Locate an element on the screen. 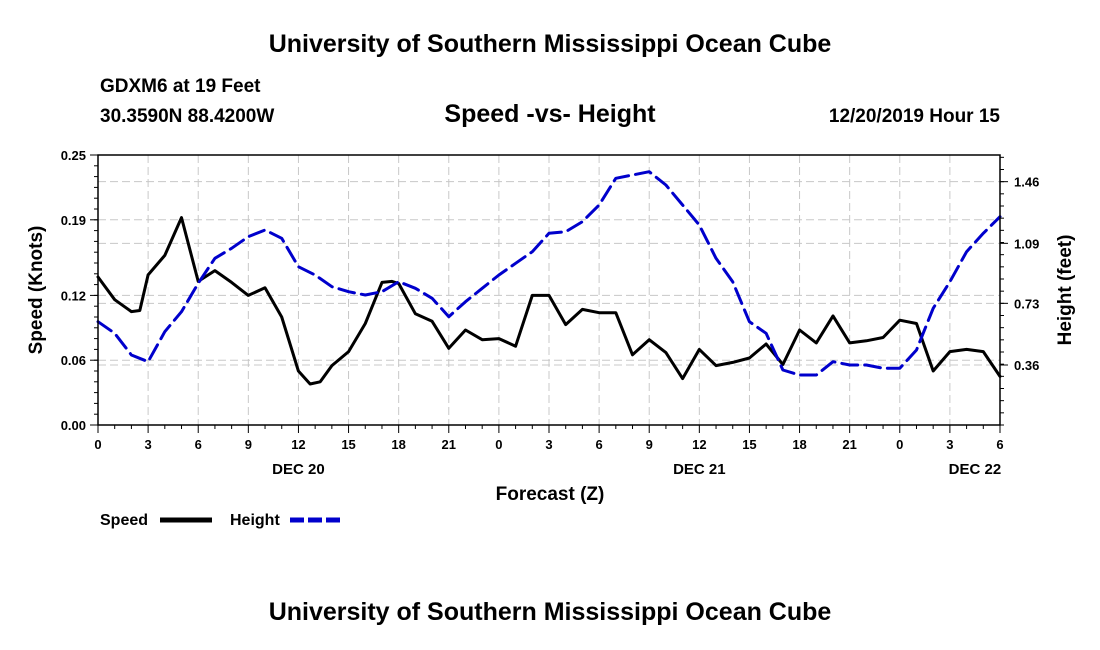 The height and width of the screenshot is (650, 1100). legend: Speed Height is located at coordinates (221, 520).